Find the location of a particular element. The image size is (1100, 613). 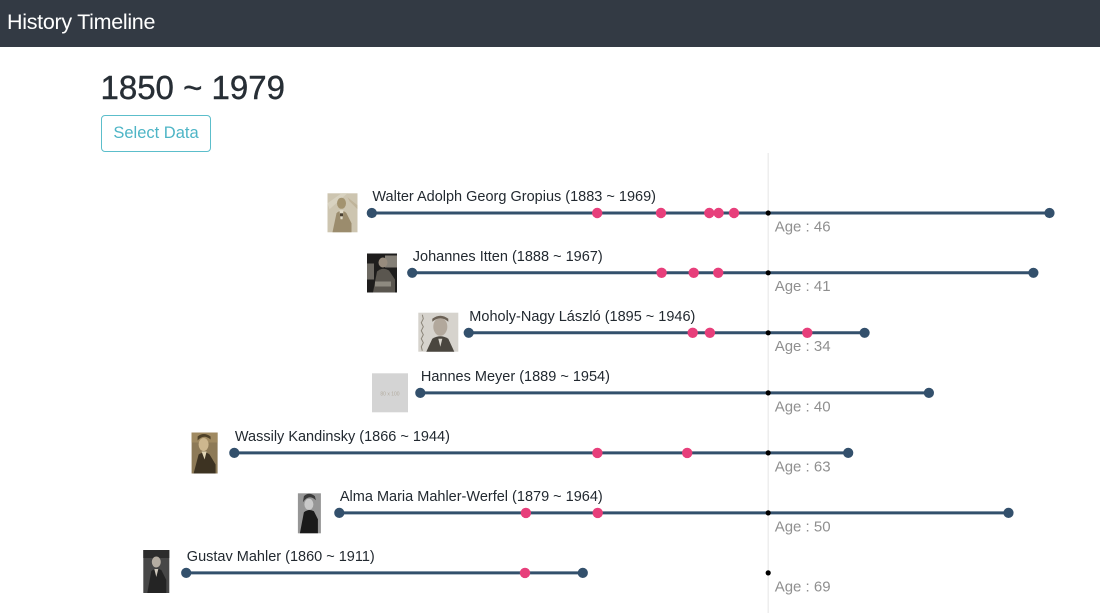

svg-text: Age : 50 is located at coordinates (803, 526).